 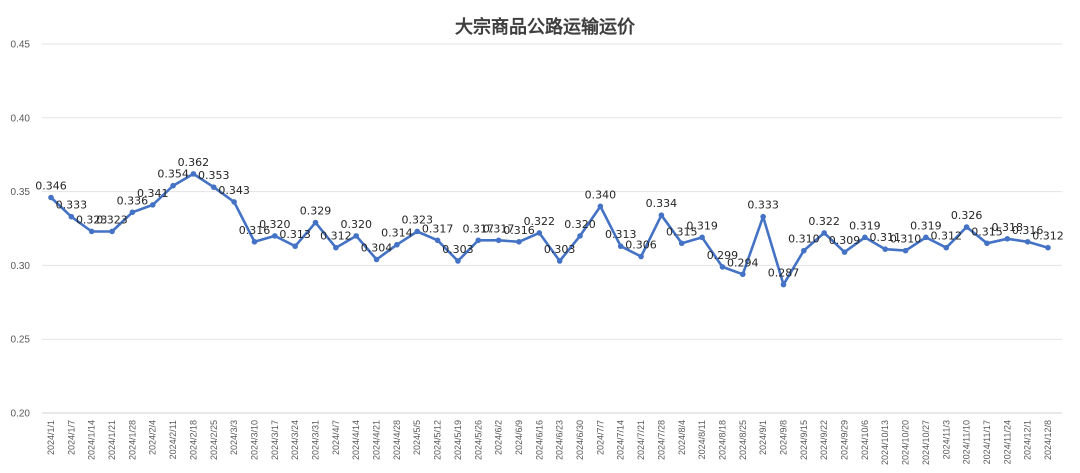 What do you see at coordinates (316, 211) in the screenshot?
I see `data-label: 0.329` at bounding box center [316, 211].